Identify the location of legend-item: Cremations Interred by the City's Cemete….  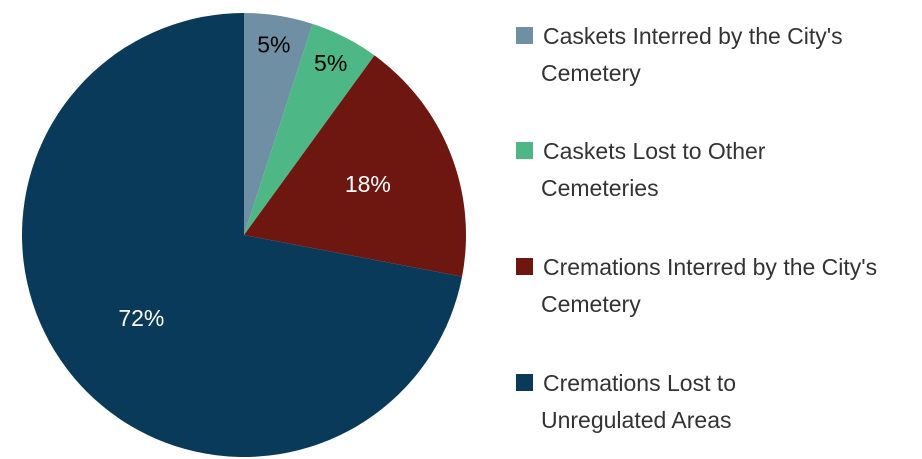
(703, 286).